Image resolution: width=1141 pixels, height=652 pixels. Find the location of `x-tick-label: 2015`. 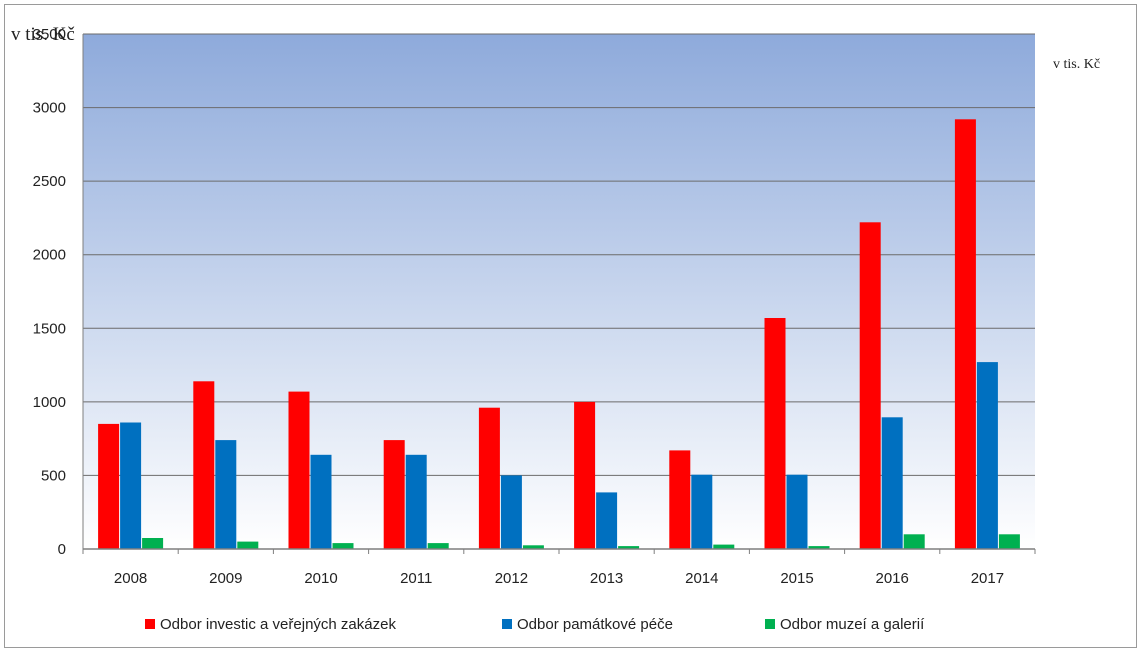

x-tick-label: 2015 is located at coordinates (796, 578).